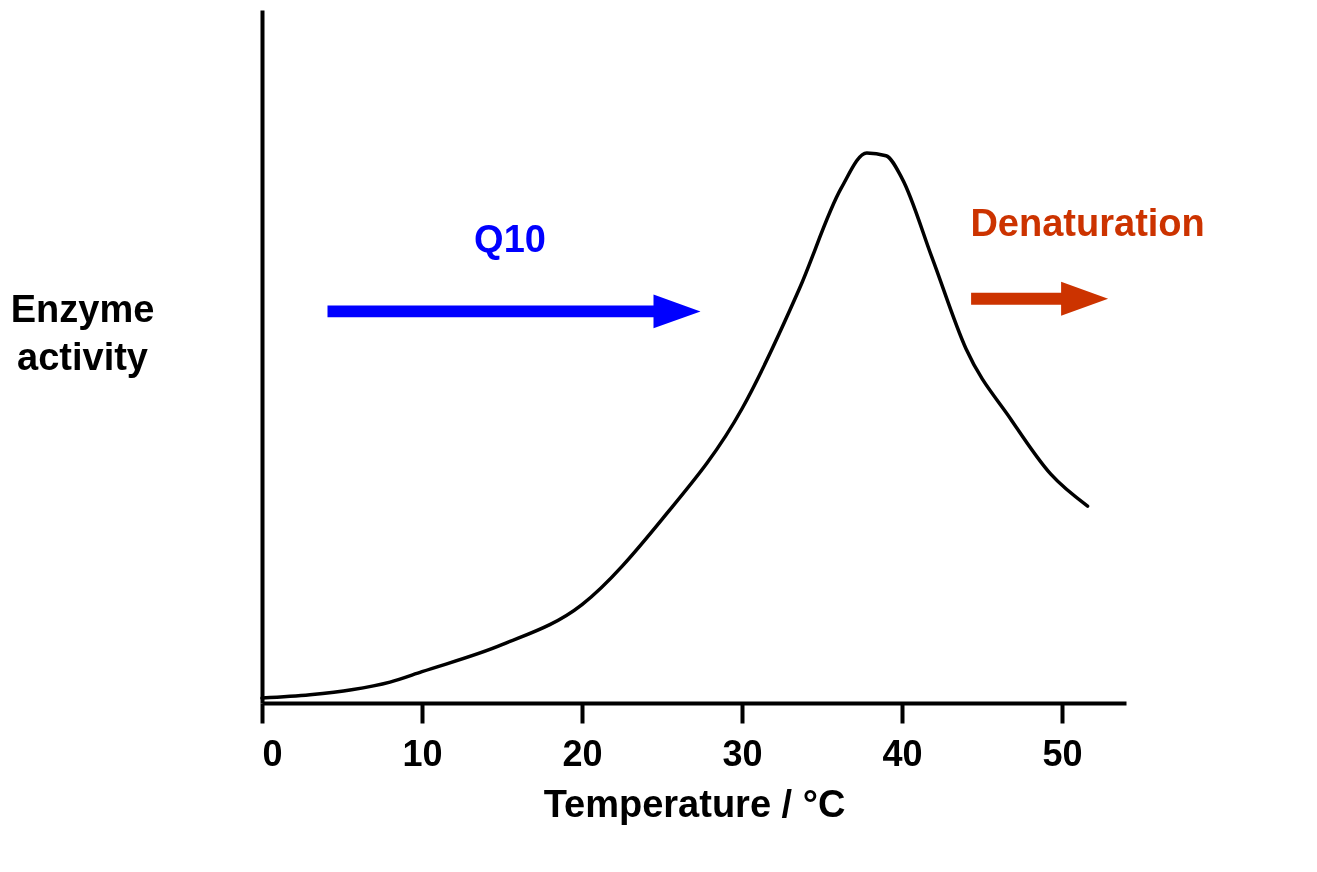 The image size is (1317, 872). I want to click on x-tick-label: 0, so click(272, 753).